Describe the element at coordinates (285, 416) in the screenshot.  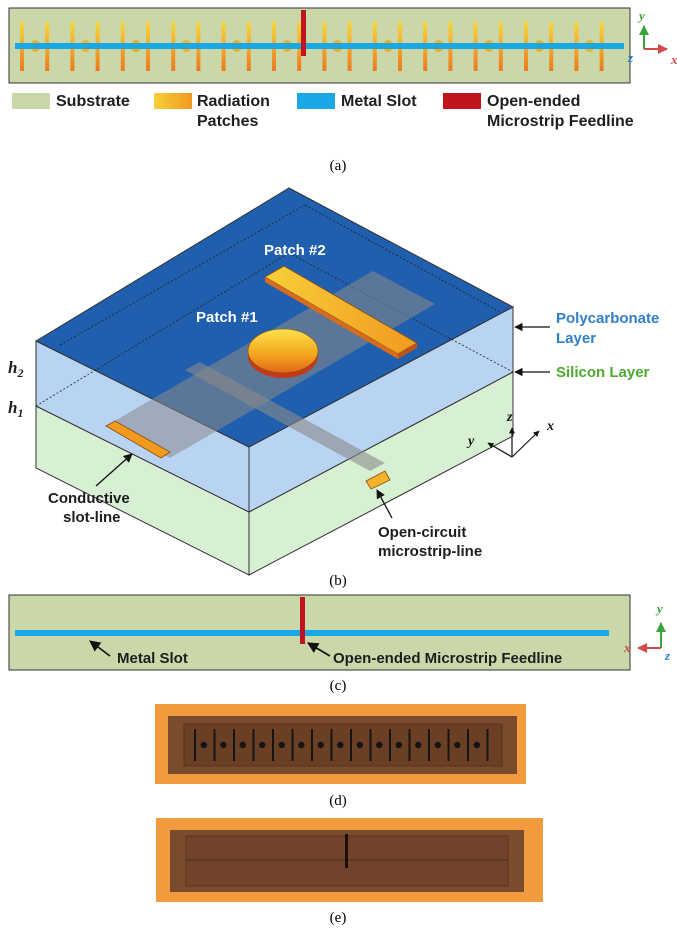
I see `microstrip-shadow` at that location.